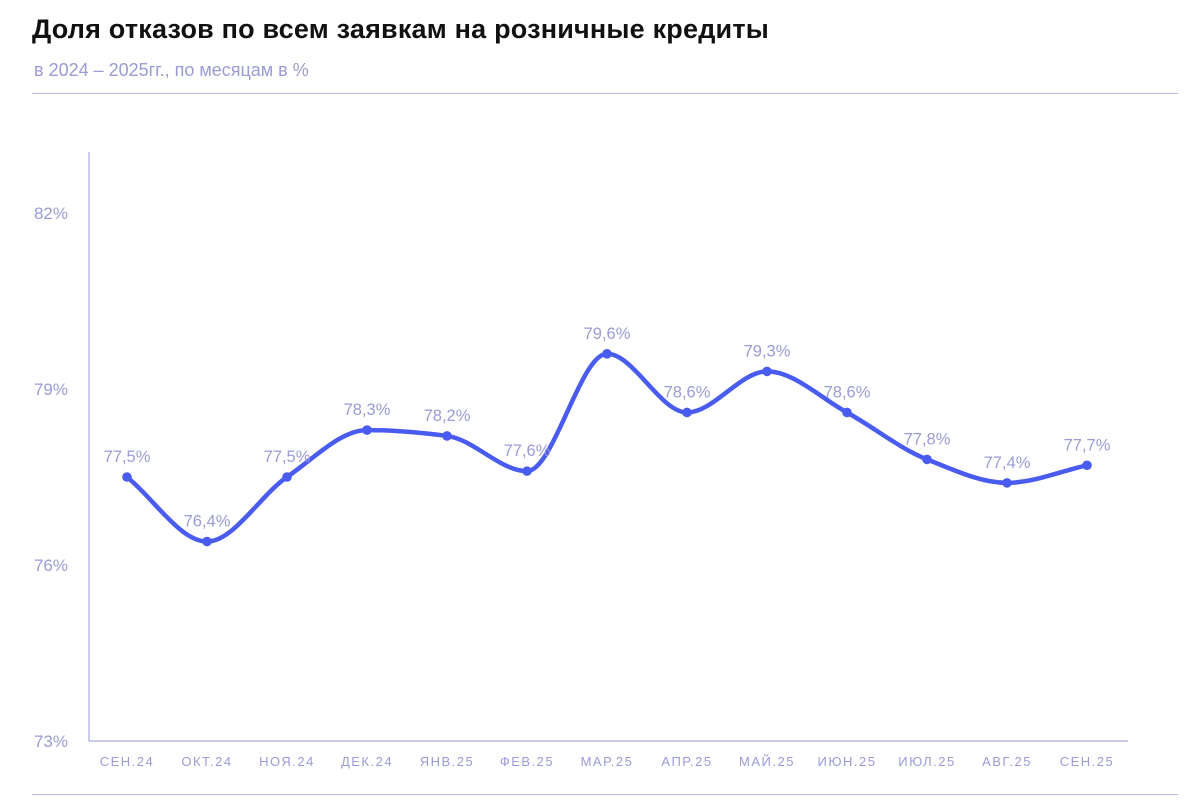  Describe the element at coordinates (1007, 463) in the screenshot. I see `data-label: 77,4%` at that location.